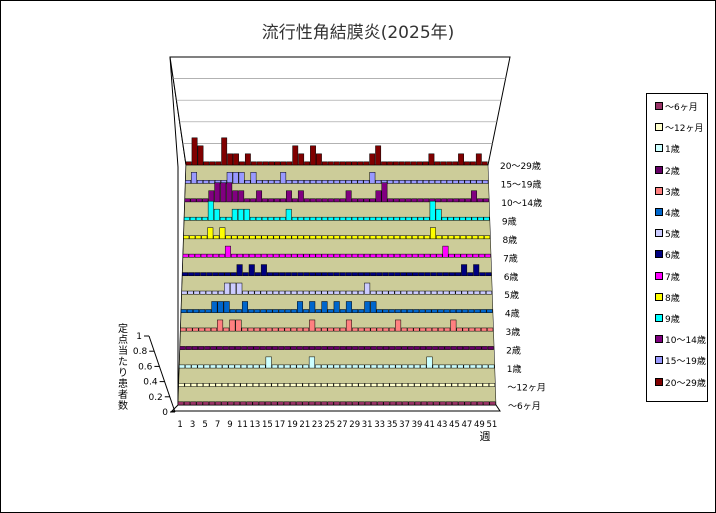  Describe the element at coordinates (526, 388) in the screenshot. I see `row-label: ～12ヶ月` at that location.